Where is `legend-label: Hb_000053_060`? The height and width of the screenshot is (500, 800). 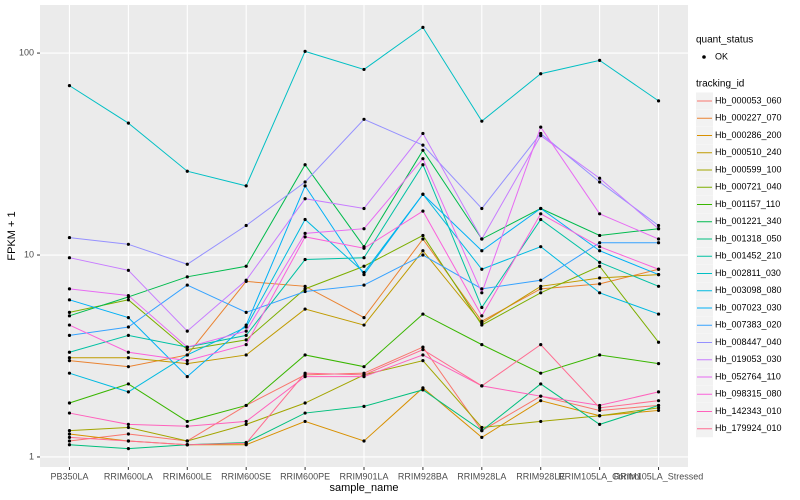
legend-label: Hb_000053_060 is located at coordinates (748, 100).